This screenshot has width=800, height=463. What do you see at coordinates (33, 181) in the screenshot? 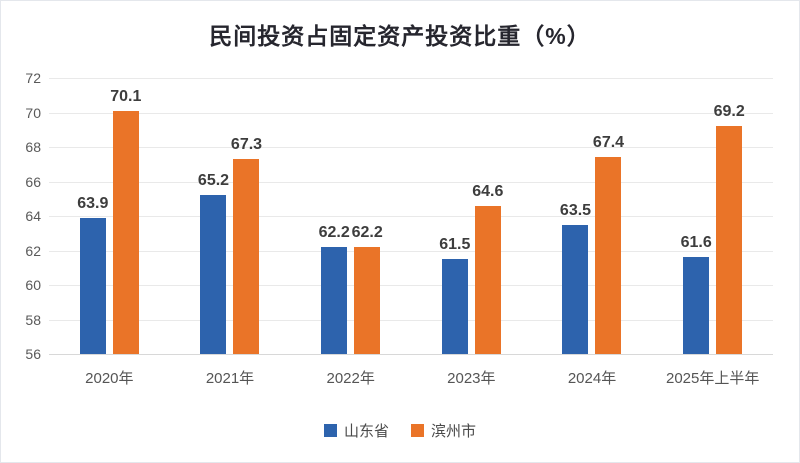
I see `y-tick-label-66: 66` at bounding box center [33, 181].